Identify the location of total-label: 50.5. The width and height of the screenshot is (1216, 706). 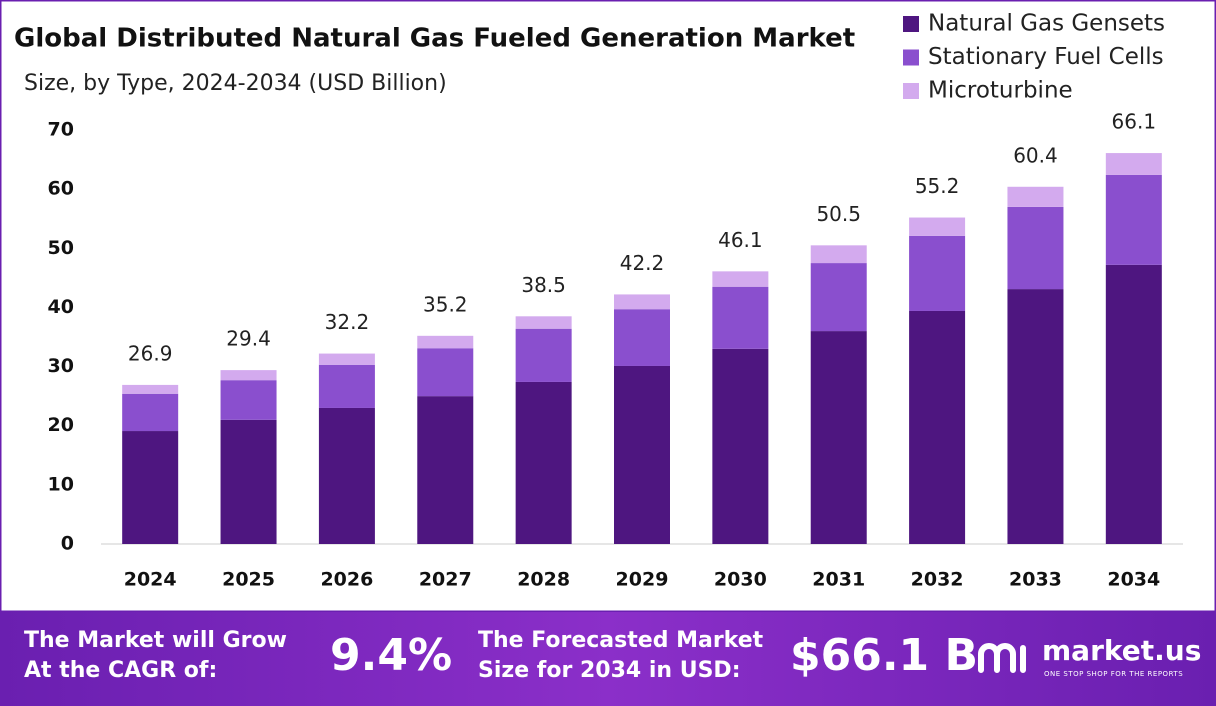
(838, 214).